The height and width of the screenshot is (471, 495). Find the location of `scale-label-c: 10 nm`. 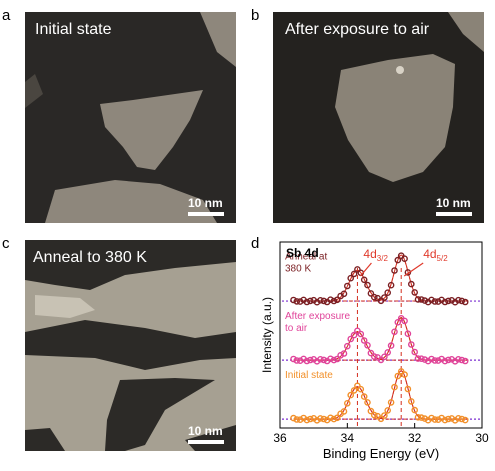

scale-label-c: 10 nm is located at coordinates (205, 431).